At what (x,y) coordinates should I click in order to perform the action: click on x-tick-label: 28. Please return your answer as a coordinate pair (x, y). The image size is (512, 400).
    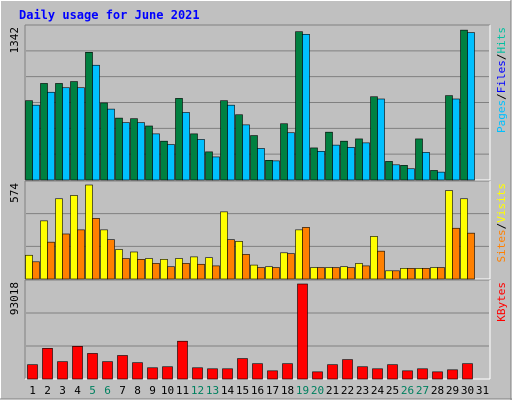
    Looking at the image, I should click on (437, 390).